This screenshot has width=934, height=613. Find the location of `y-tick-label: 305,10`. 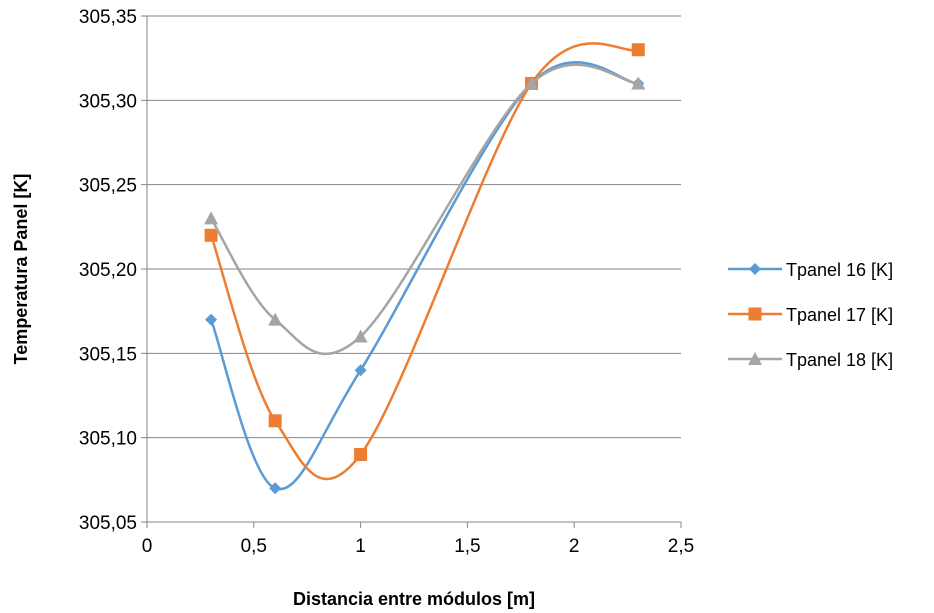

y-tick-label: 305,10 is located at coordinates (108, 439).